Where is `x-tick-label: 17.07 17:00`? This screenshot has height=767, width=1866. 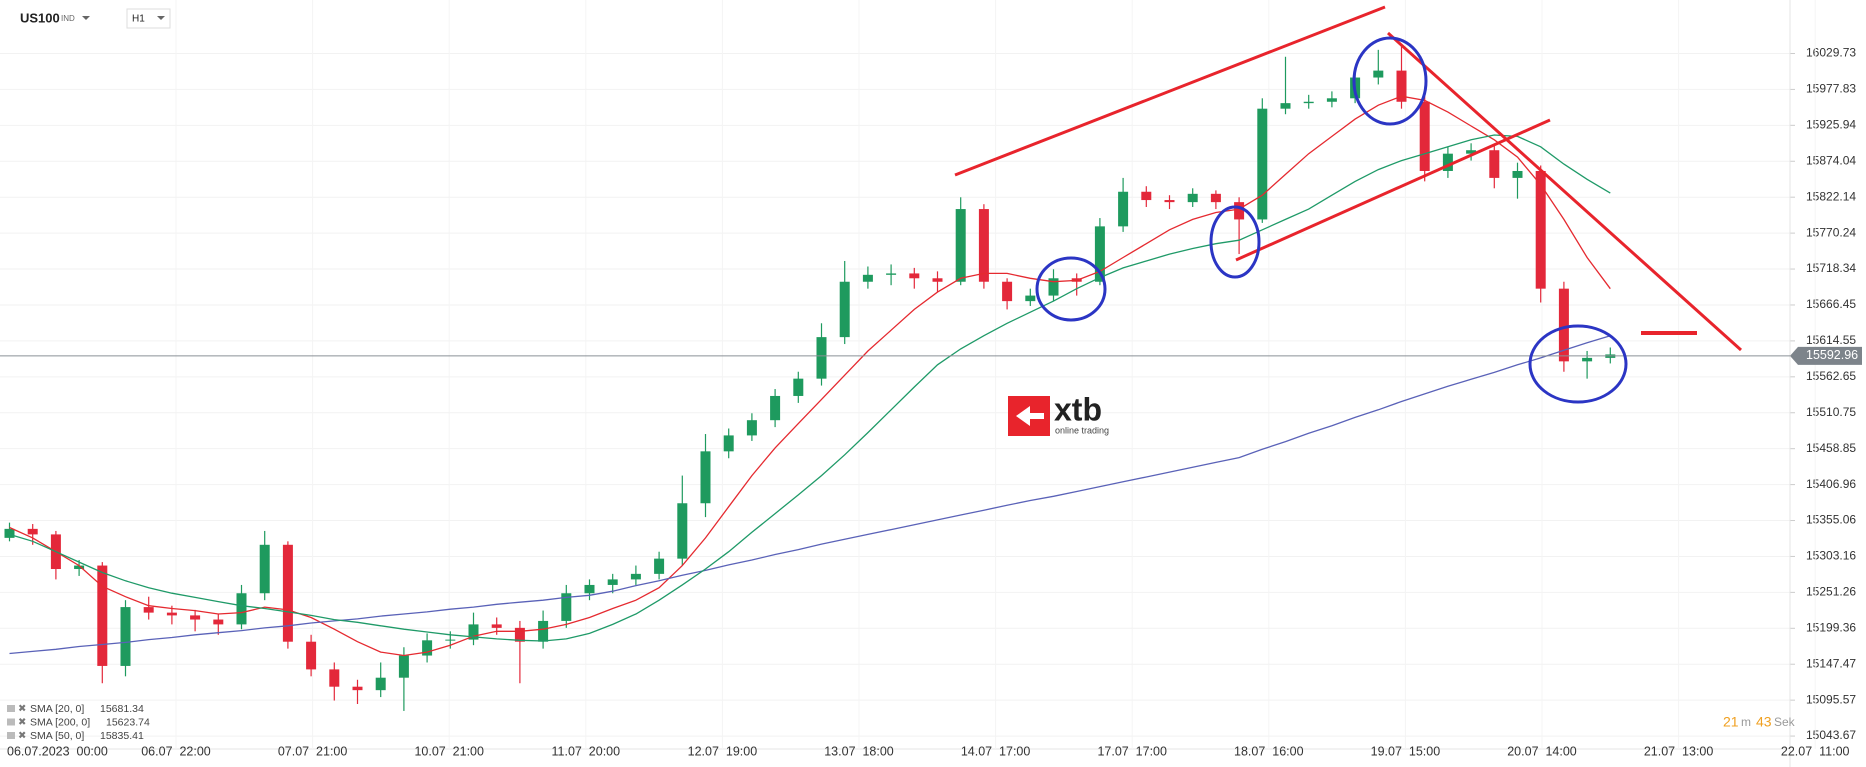
x-tick-label: 17.07 17:00 is located at coordinates (1132, 751).